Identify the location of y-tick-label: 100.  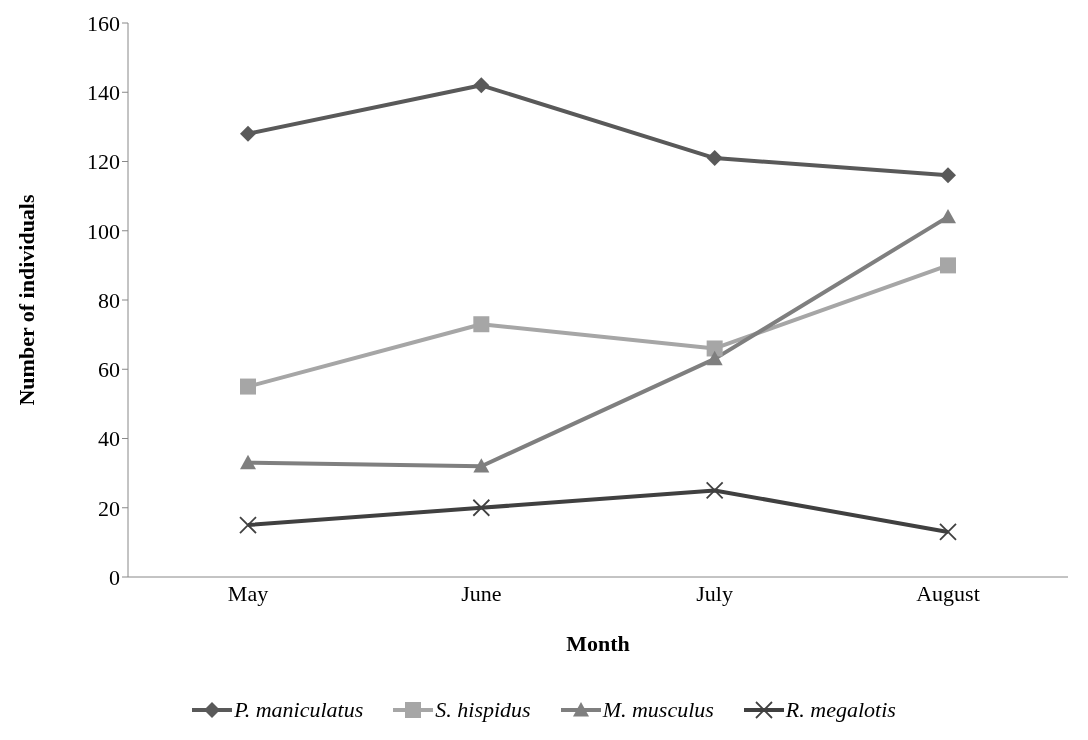
(103, 231).